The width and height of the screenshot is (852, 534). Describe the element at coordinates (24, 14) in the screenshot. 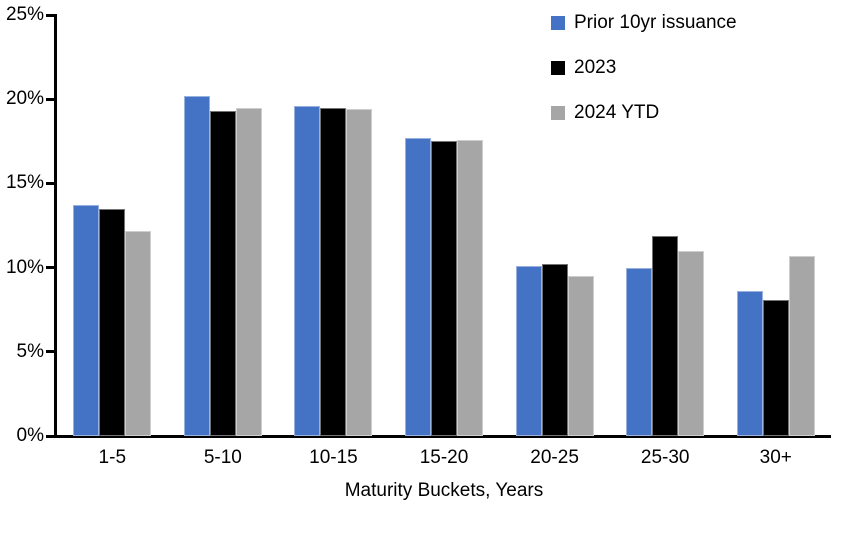

I see `y-axis-tick-label: 25%` at that location.